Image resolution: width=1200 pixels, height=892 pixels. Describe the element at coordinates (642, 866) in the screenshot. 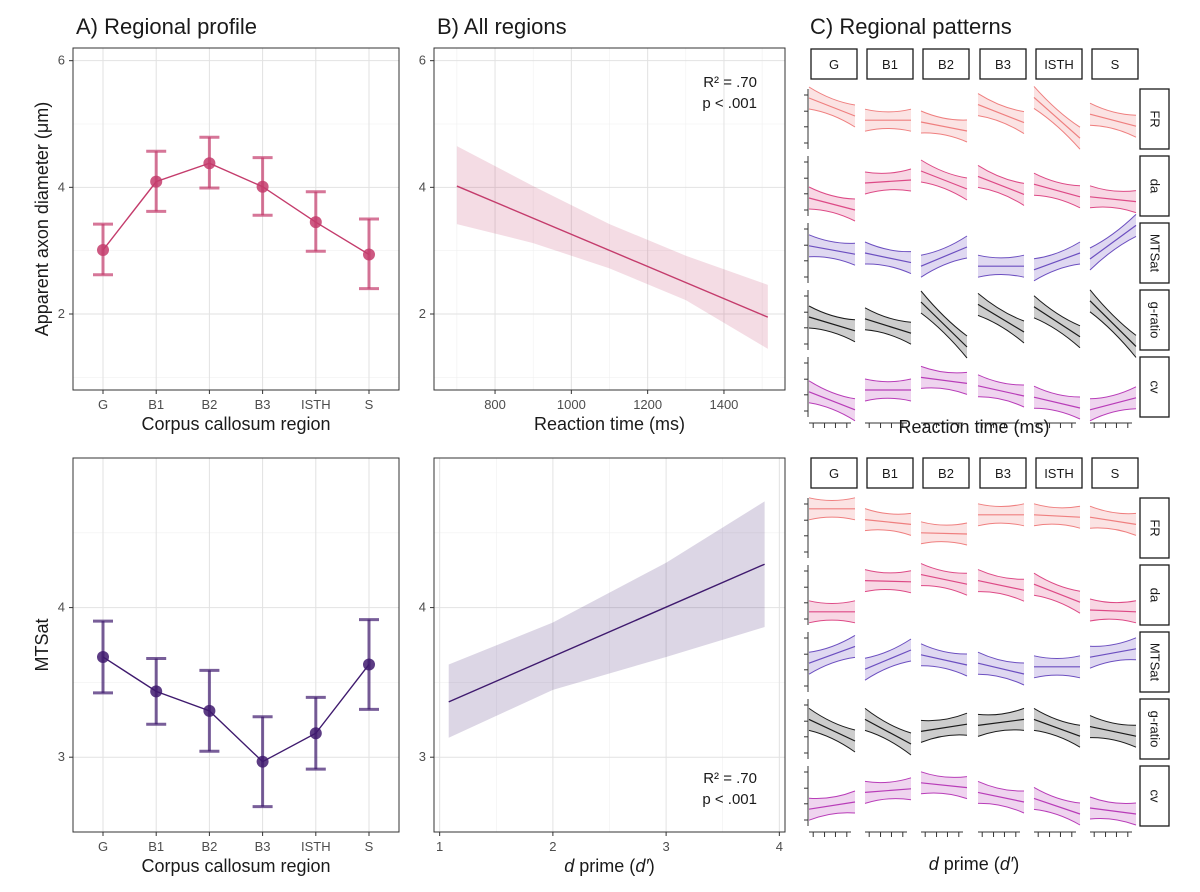

I see `x-axis-label-part: d′` at that location.